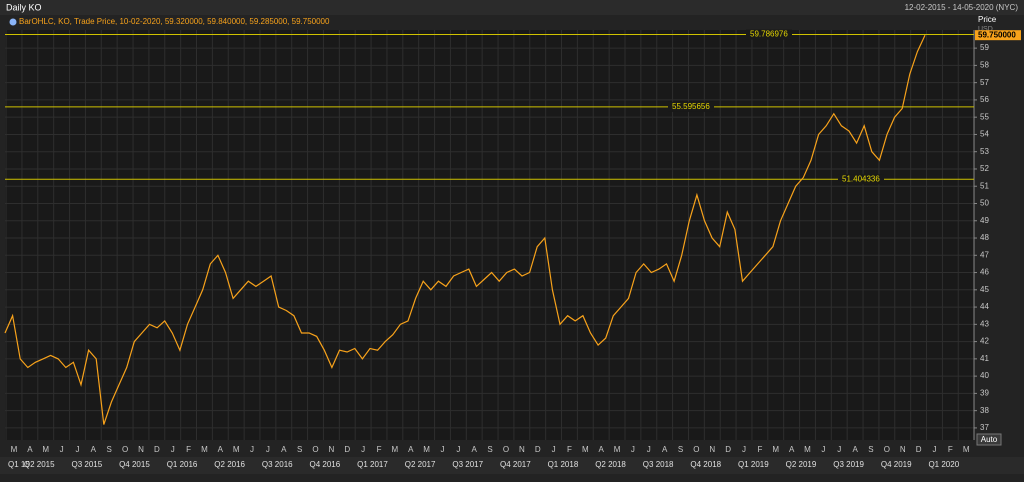 Image resolution: width=1024 pixels, height=482 pixels. Describe the element at coordinates (984, 341) in the screenshot. I see `y-tick-label: 42` at that location.